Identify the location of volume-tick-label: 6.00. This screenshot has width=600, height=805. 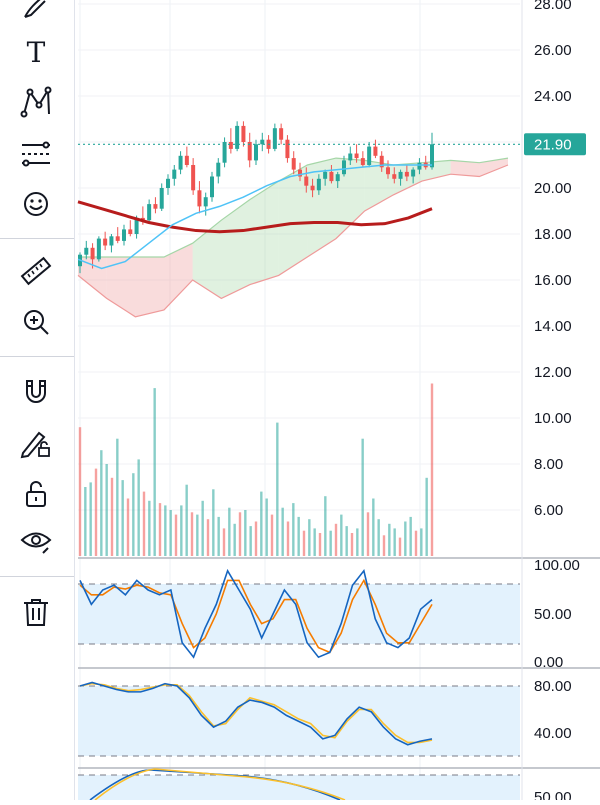
(548, 510).